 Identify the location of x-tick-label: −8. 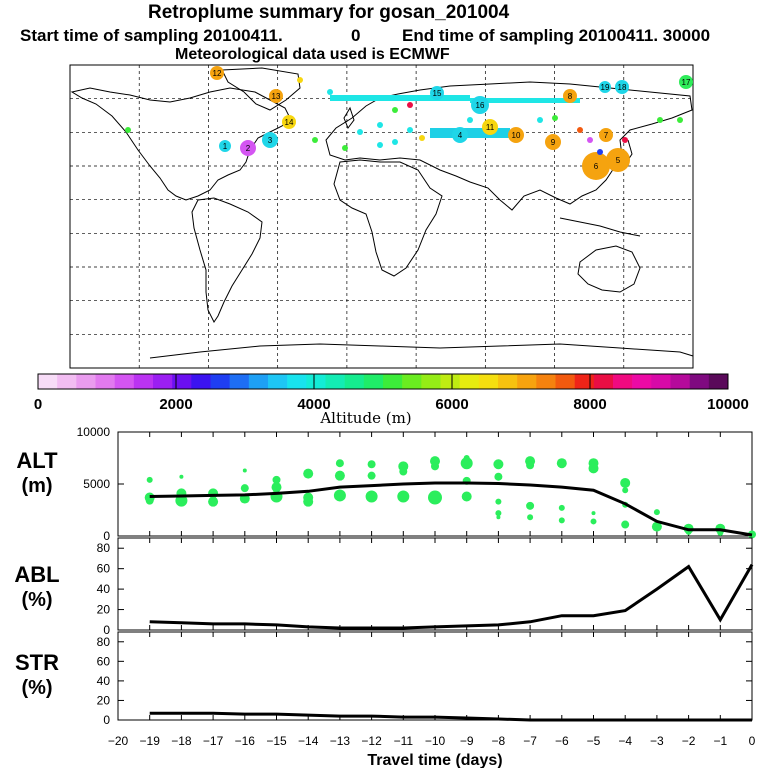
(499, 741).